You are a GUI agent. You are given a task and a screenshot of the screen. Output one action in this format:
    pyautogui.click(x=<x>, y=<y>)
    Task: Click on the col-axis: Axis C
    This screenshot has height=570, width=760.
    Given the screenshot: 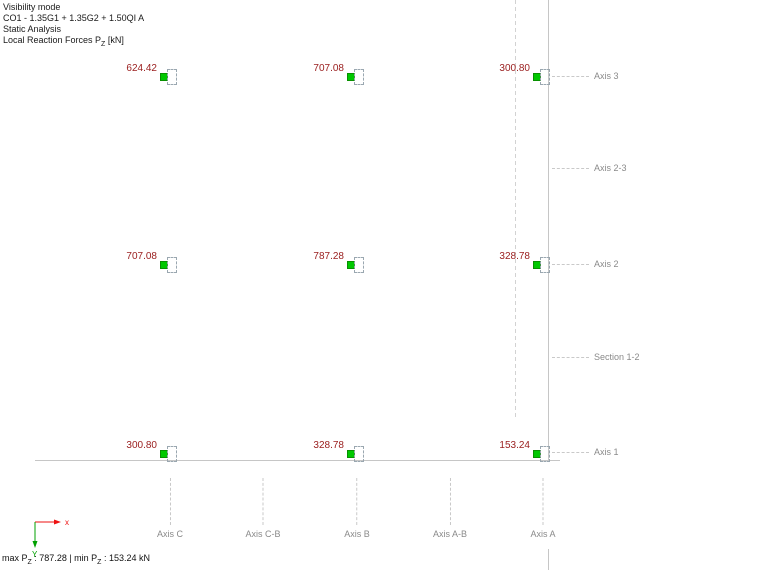 What is the action you would take?
    pyautogui.click(x=170, y=508)
    